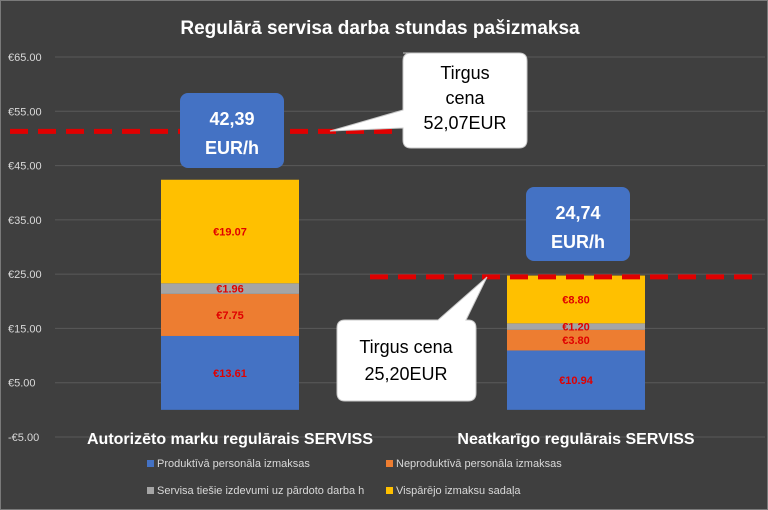  What do you see at coordinates (22, 384) in the screenshot?
I see `y-tick-label: €5.00` at bounding box center [22, 384].